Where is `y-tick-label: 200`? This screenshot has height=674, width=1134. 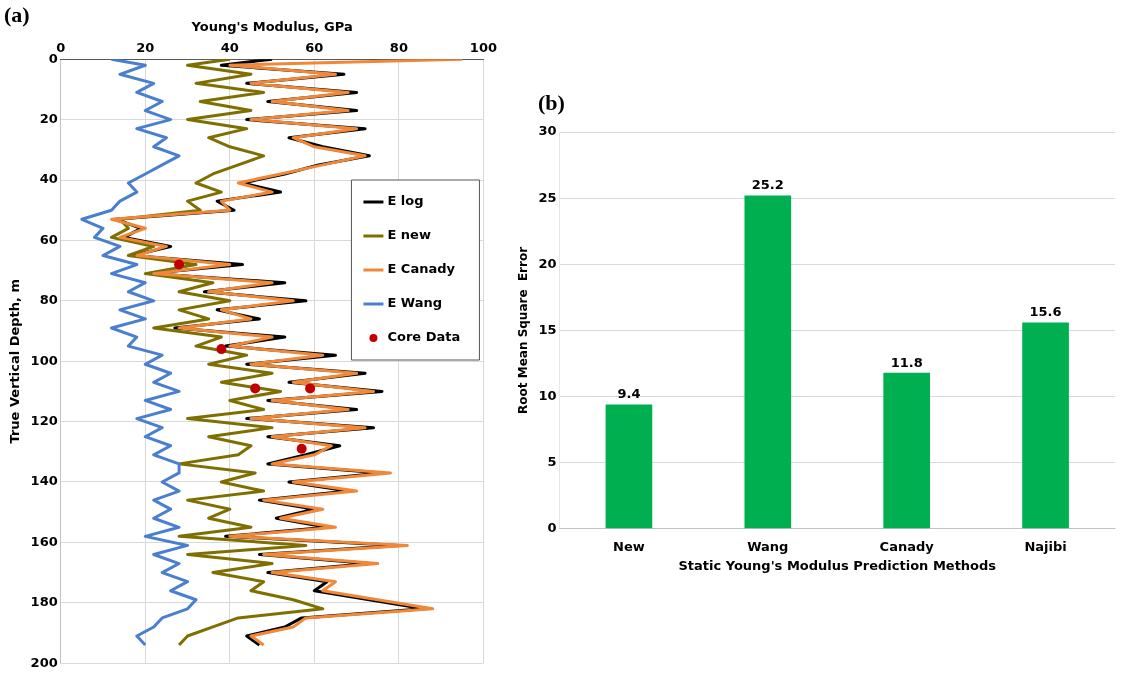 y-tick-label: 200 is located at coordinates (44, 662).